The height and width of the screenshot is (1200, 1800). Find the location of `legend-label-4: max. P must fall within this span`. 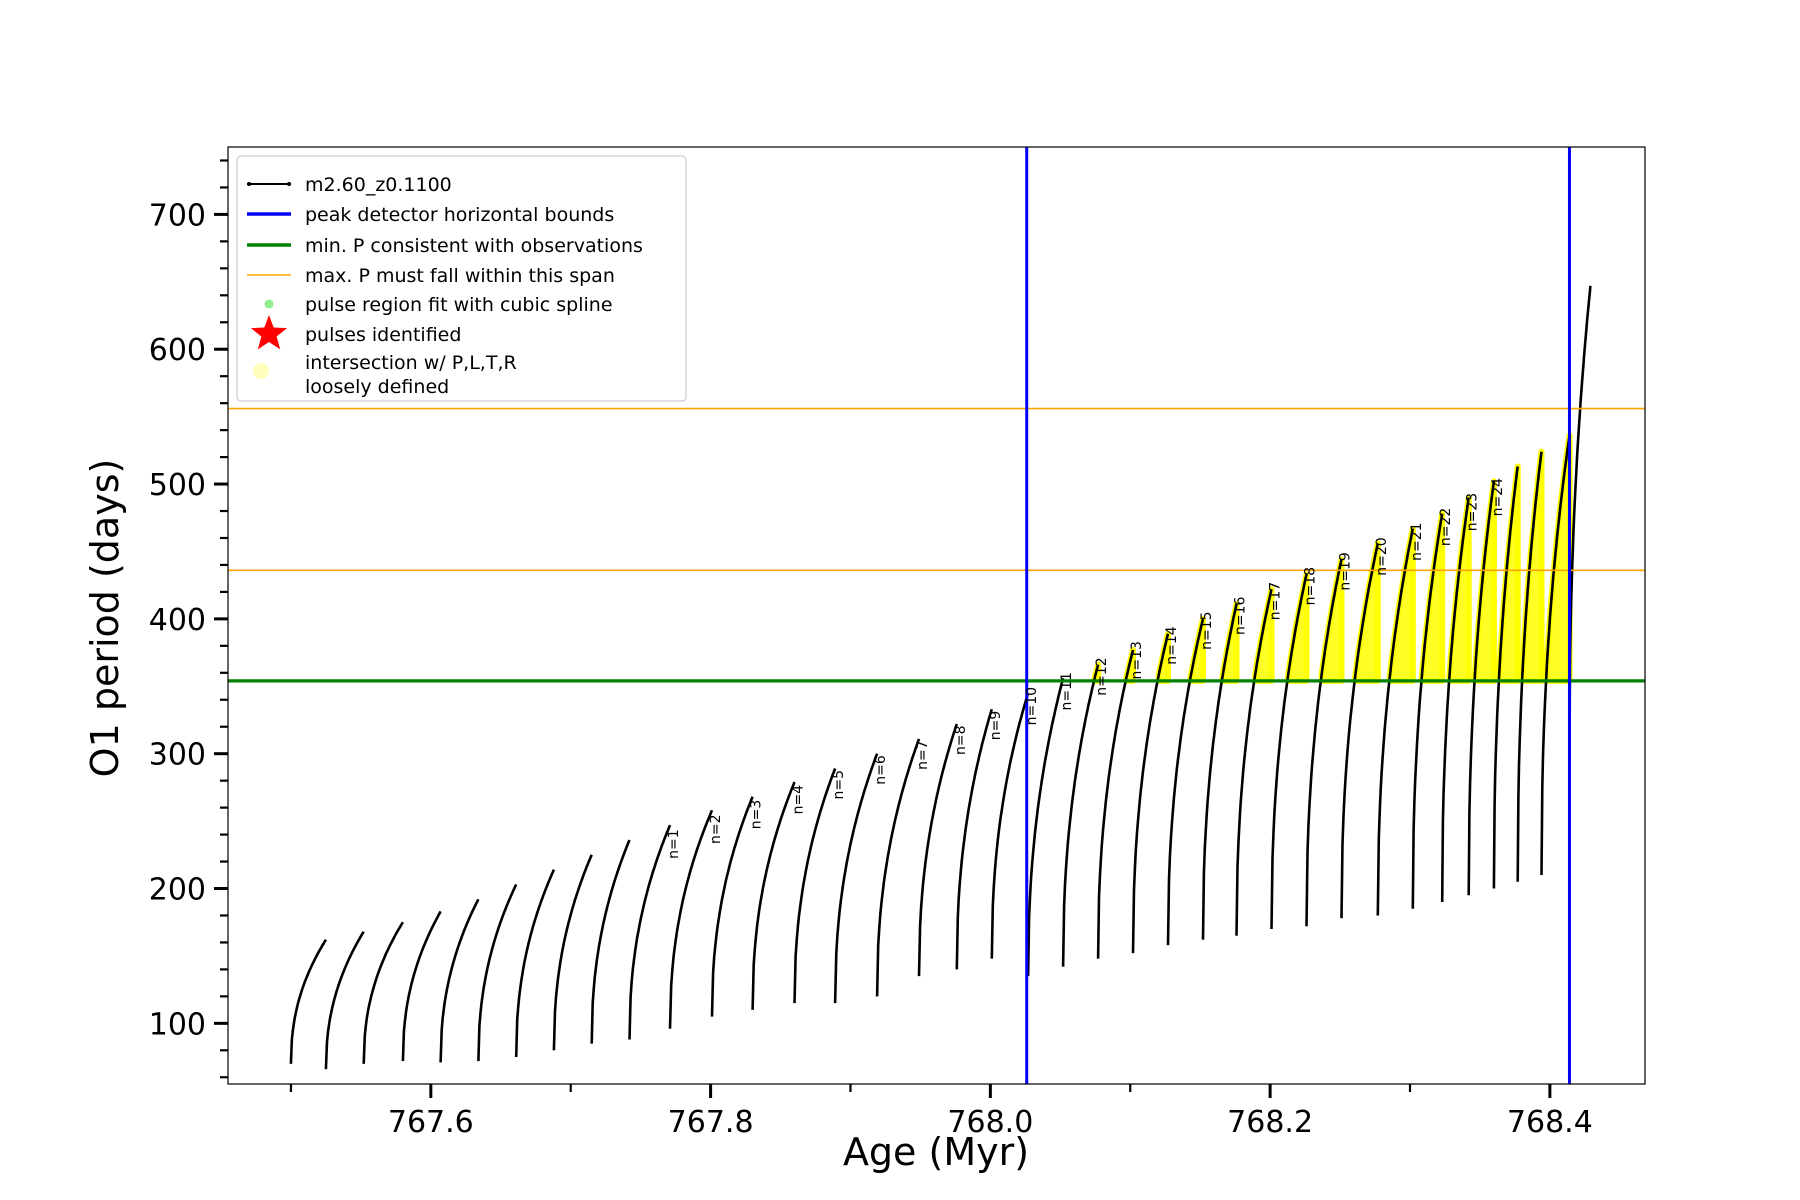

legend-label-4: max. P must fall within this span is located at coordinates (460, 276).